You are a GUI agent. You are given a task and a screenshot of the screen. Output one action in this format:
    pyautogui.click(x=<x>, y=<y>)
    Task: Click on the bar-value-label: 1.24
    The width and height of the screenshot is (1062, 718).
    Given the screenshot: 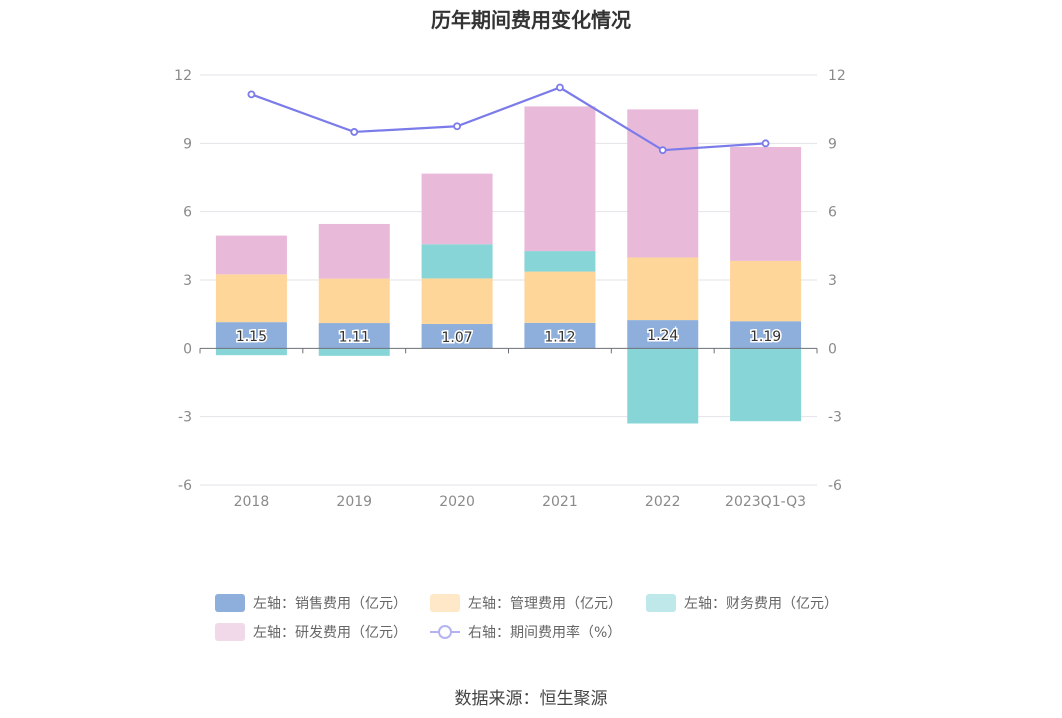 What is the action you would take?
    pyautogui.click(x=662, y=336)
    